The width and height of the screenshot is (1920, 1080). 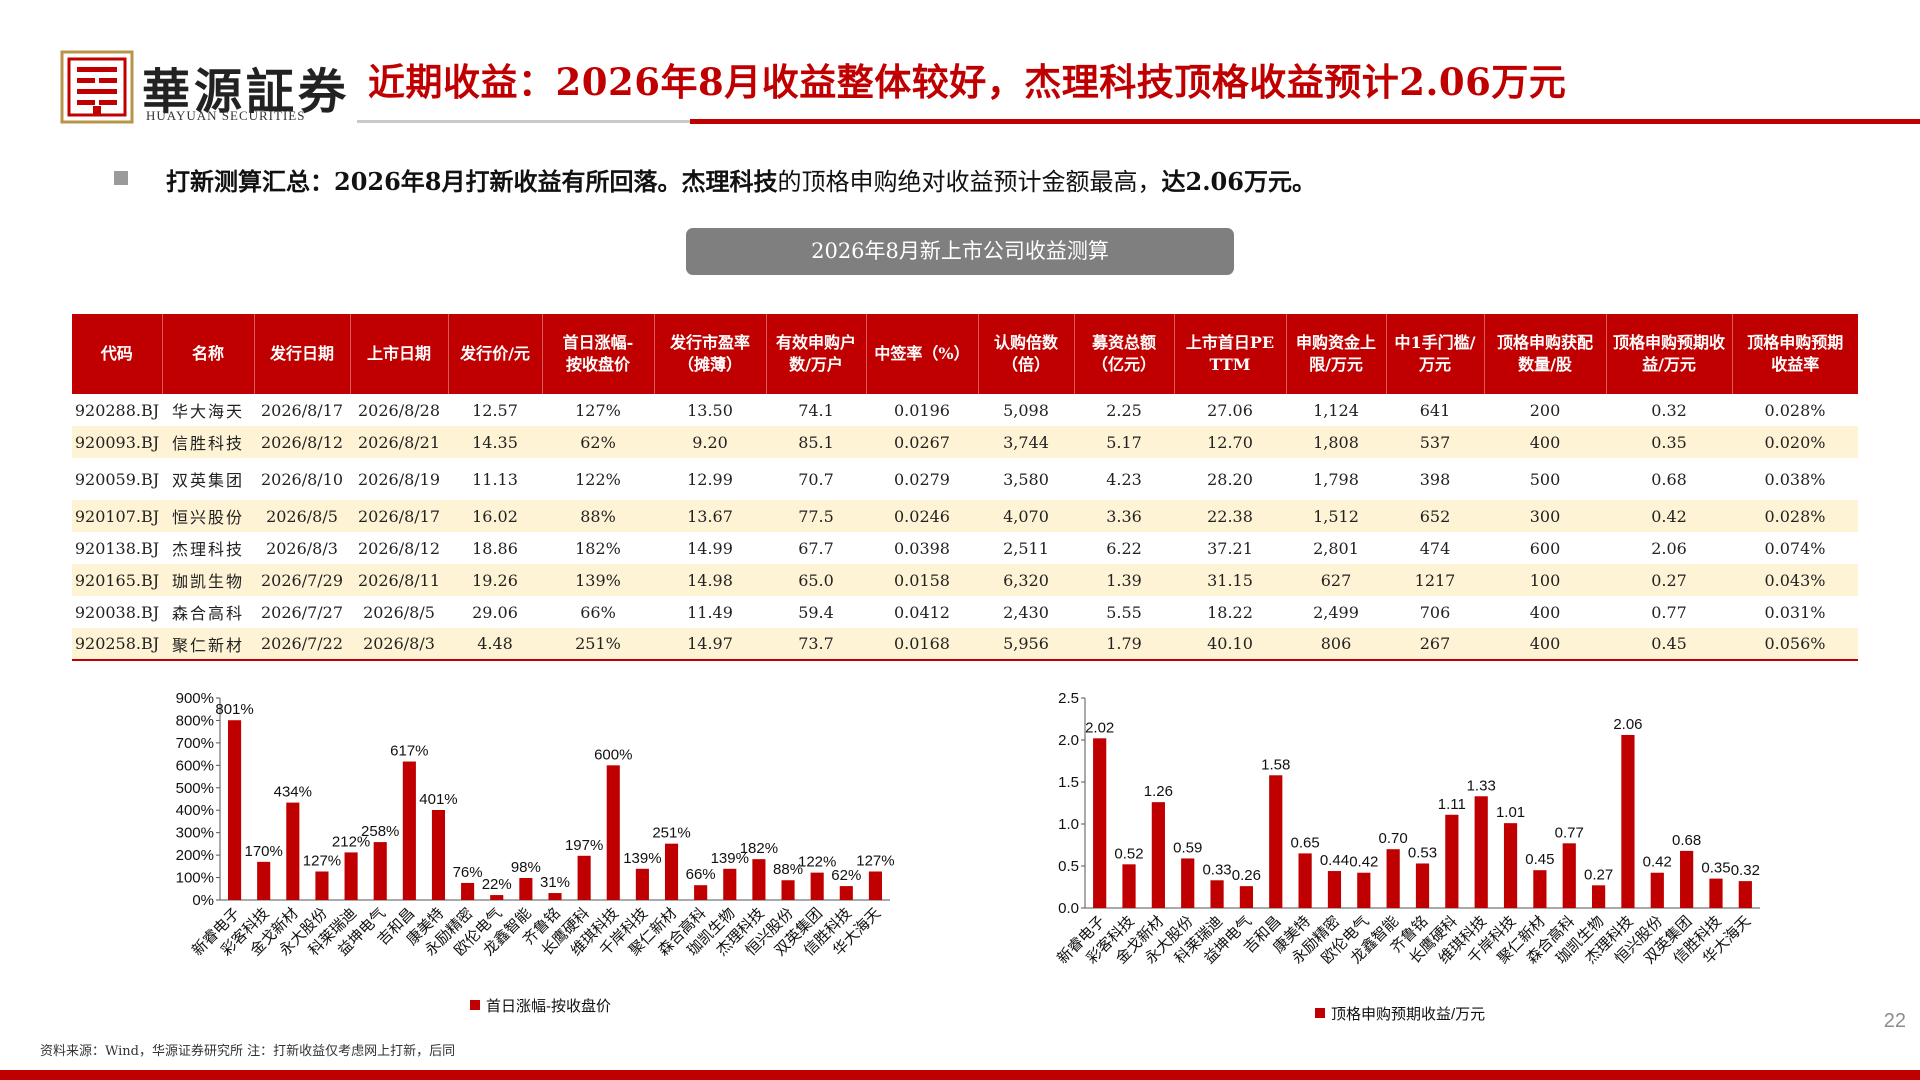 What do you see at coordinates (816, 516) in the screenshot?
I see `table-cell: 77.5` at bounding box center [816, 516].